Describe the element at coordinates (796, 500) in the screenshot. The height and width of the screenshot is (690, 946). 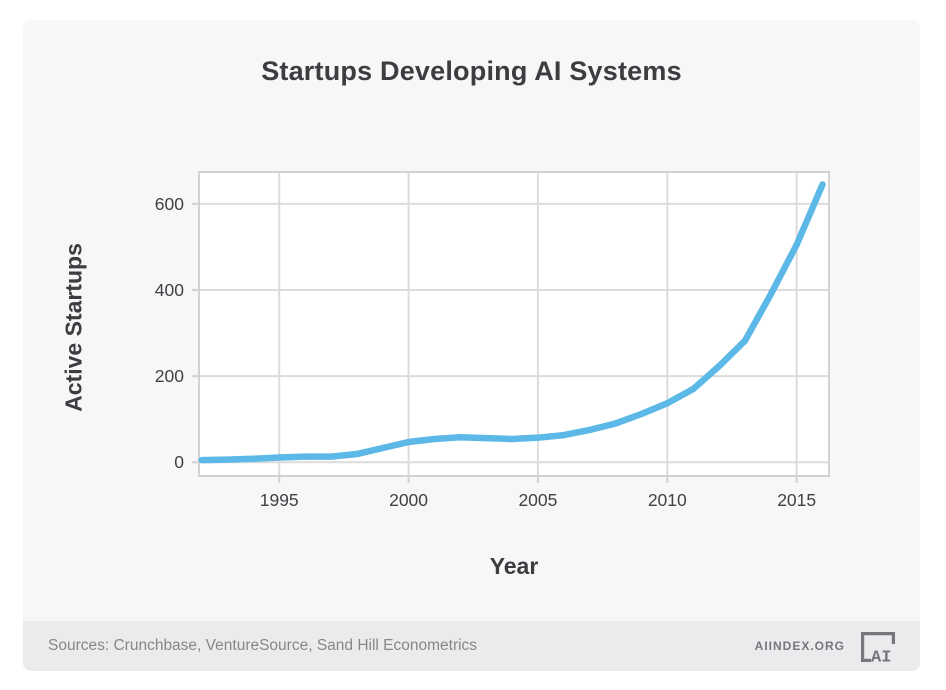
I see `x-tick-label: 2015` at that location.